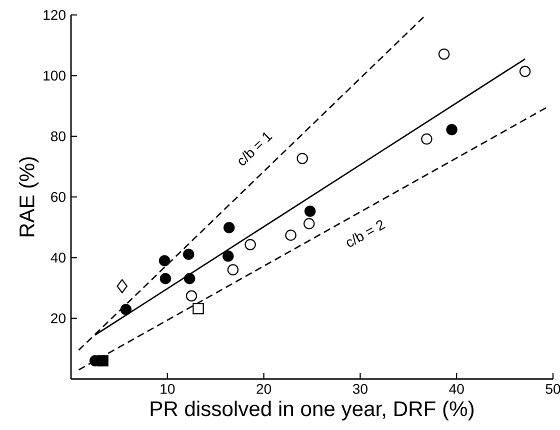 Image resolution: width=560 pixels, height=430 pixels. What do you see at coordinates (167, 389) in the screenshot?
I see `x-tick-label: 10` at bounding box center [167, 389].